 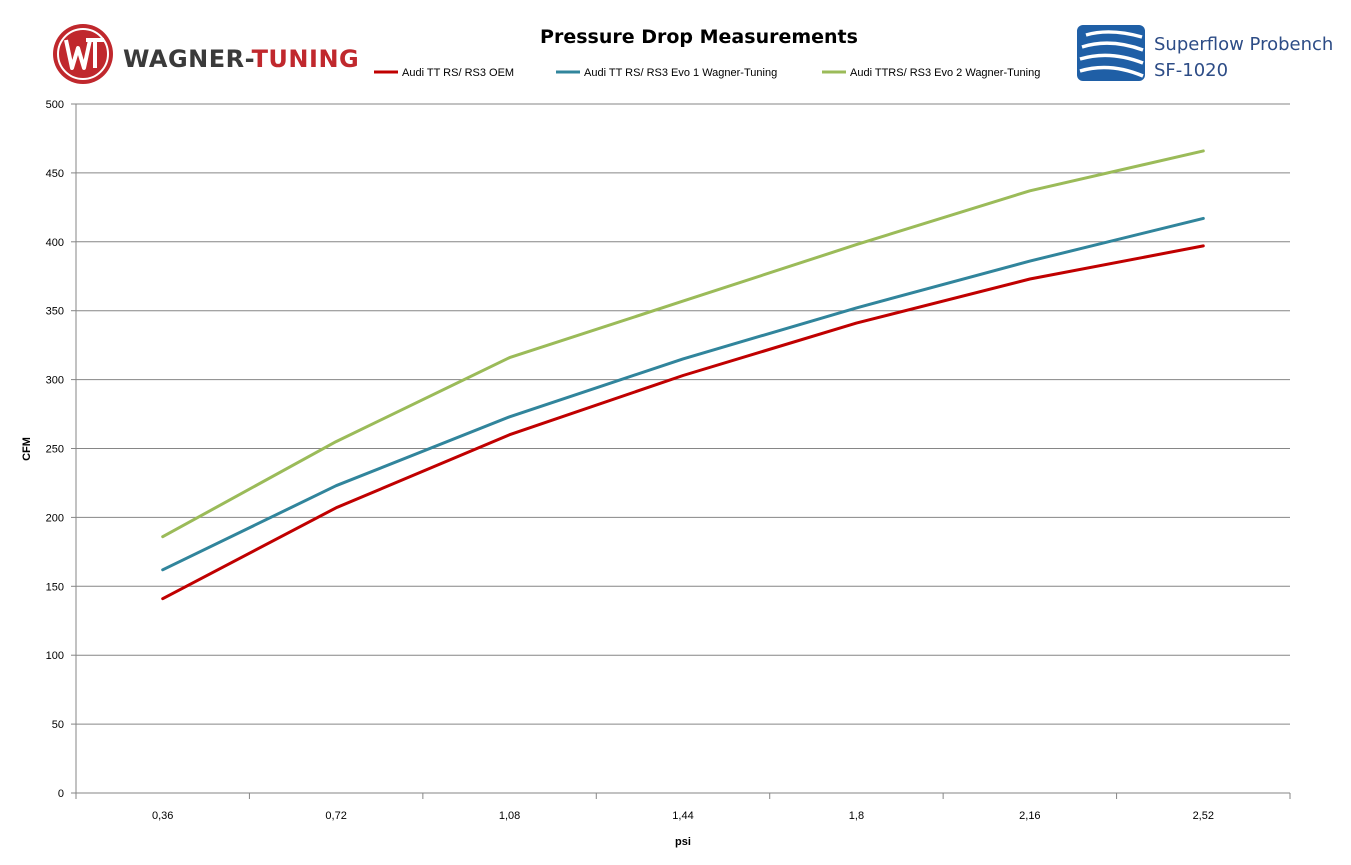 What do you see at coordinates (856, 816) in the screenshot?
I see `x-tick-label-4: 1,8` at bounding box center [856, 816].